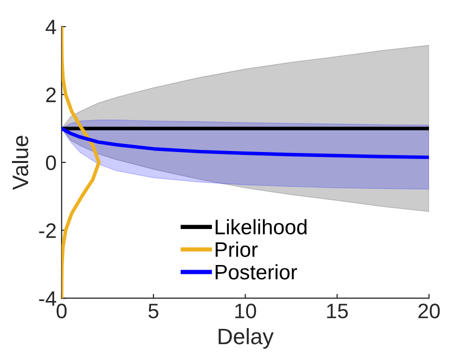  I want to click on legend-label: Prior, so click(237, 249).